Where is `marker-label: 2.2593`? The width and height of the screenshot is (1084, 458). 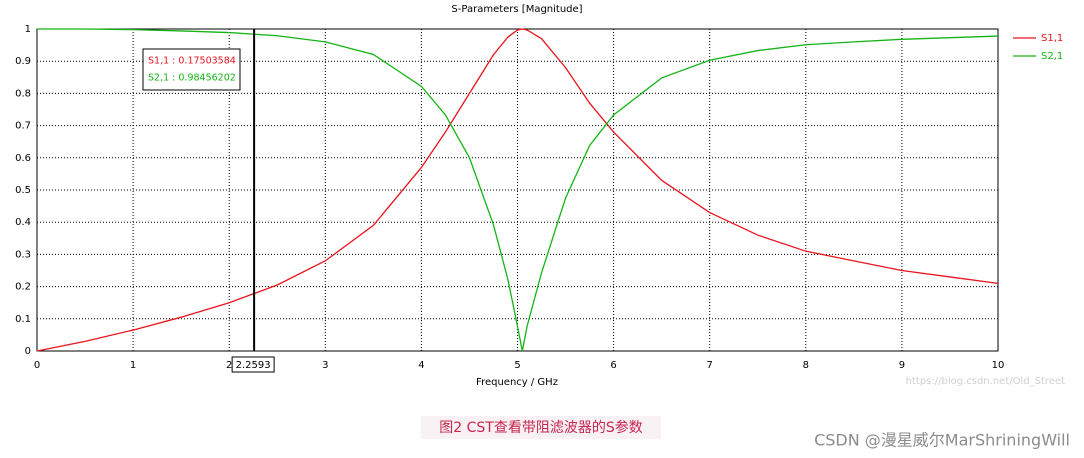 marker-label: 2.2593 is located at coordinates (253, 365).